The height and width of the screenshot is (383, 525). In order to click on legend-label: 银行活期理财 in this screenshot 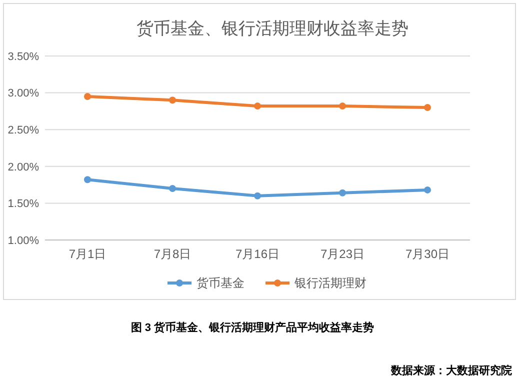, I will do `click(330, 283)`.